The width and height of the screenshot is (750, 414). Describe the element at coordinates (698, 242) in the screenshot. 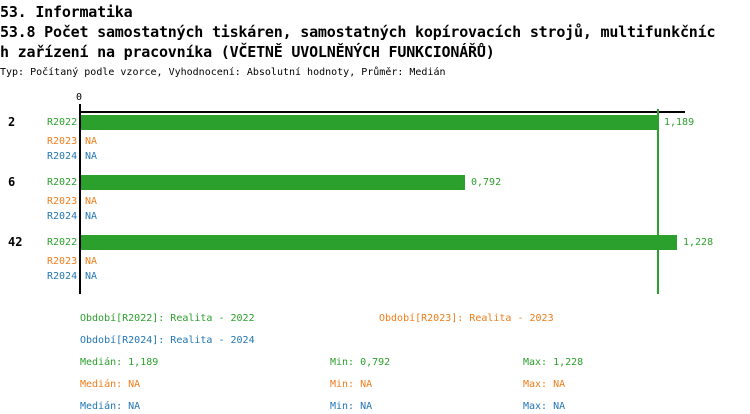

I see `bar-value-label: 1,228` at that location.